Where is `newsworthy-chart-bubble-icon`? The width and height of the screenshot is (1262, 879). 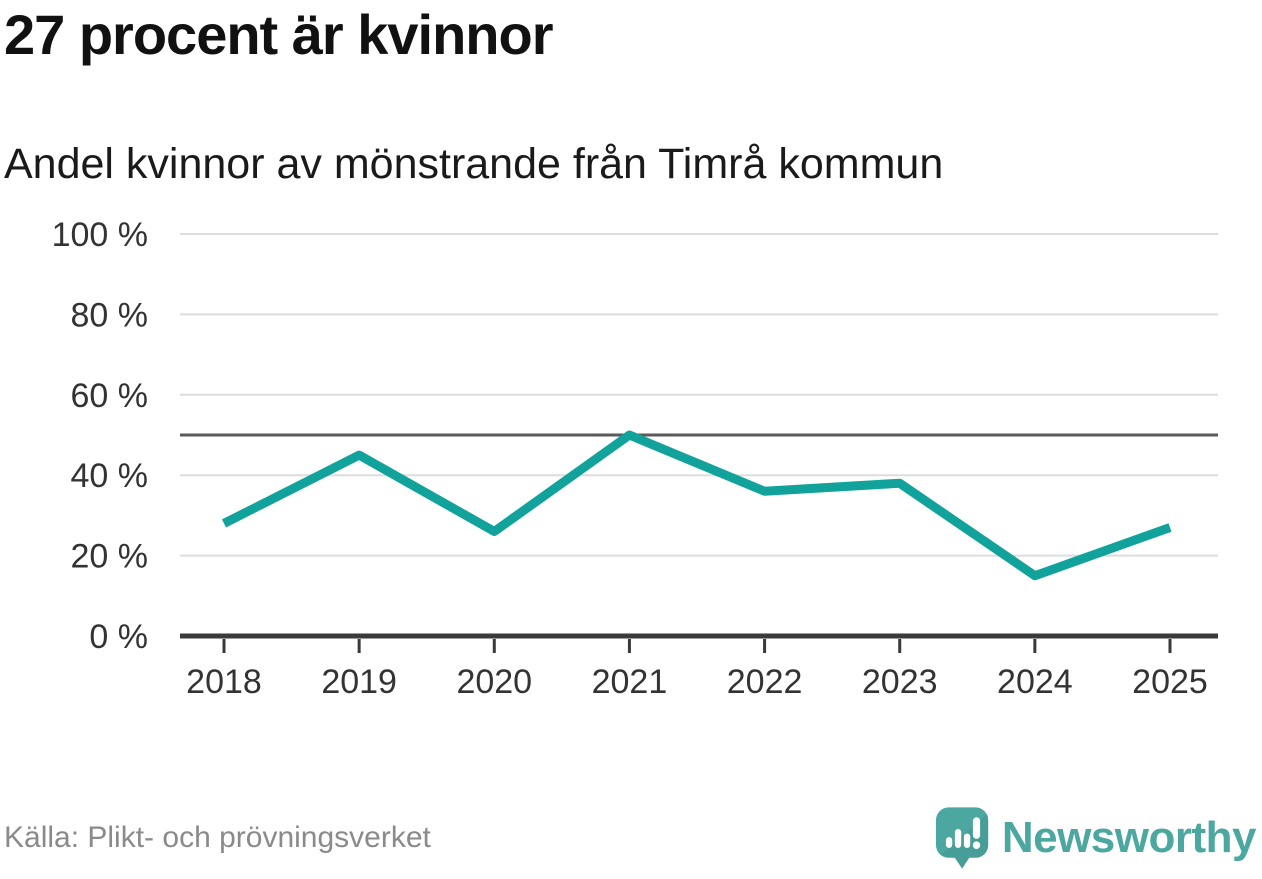
newsworthy-chart-bubble-icon is located at coordinates (962, 837).